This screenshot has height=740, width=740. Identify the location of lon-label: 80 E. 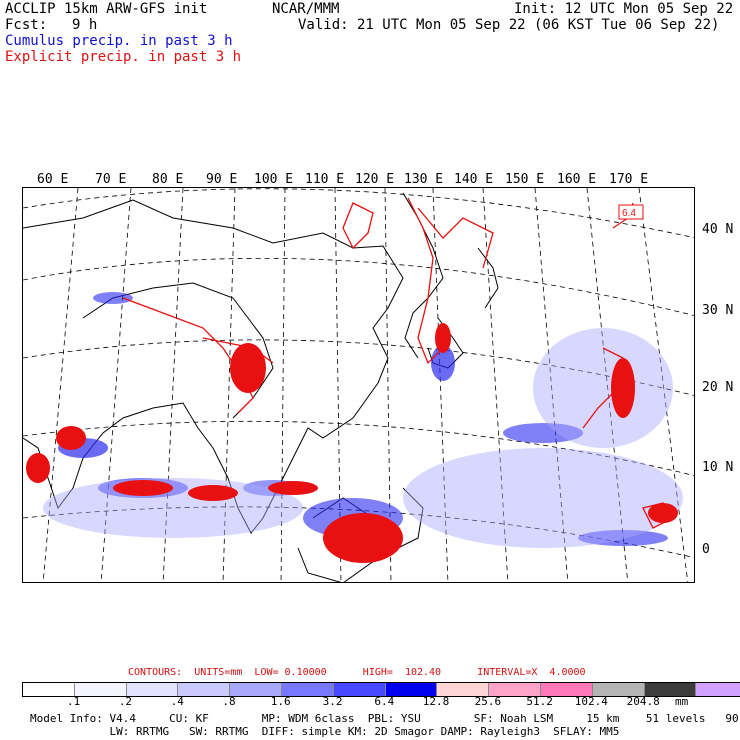
(168, 179).